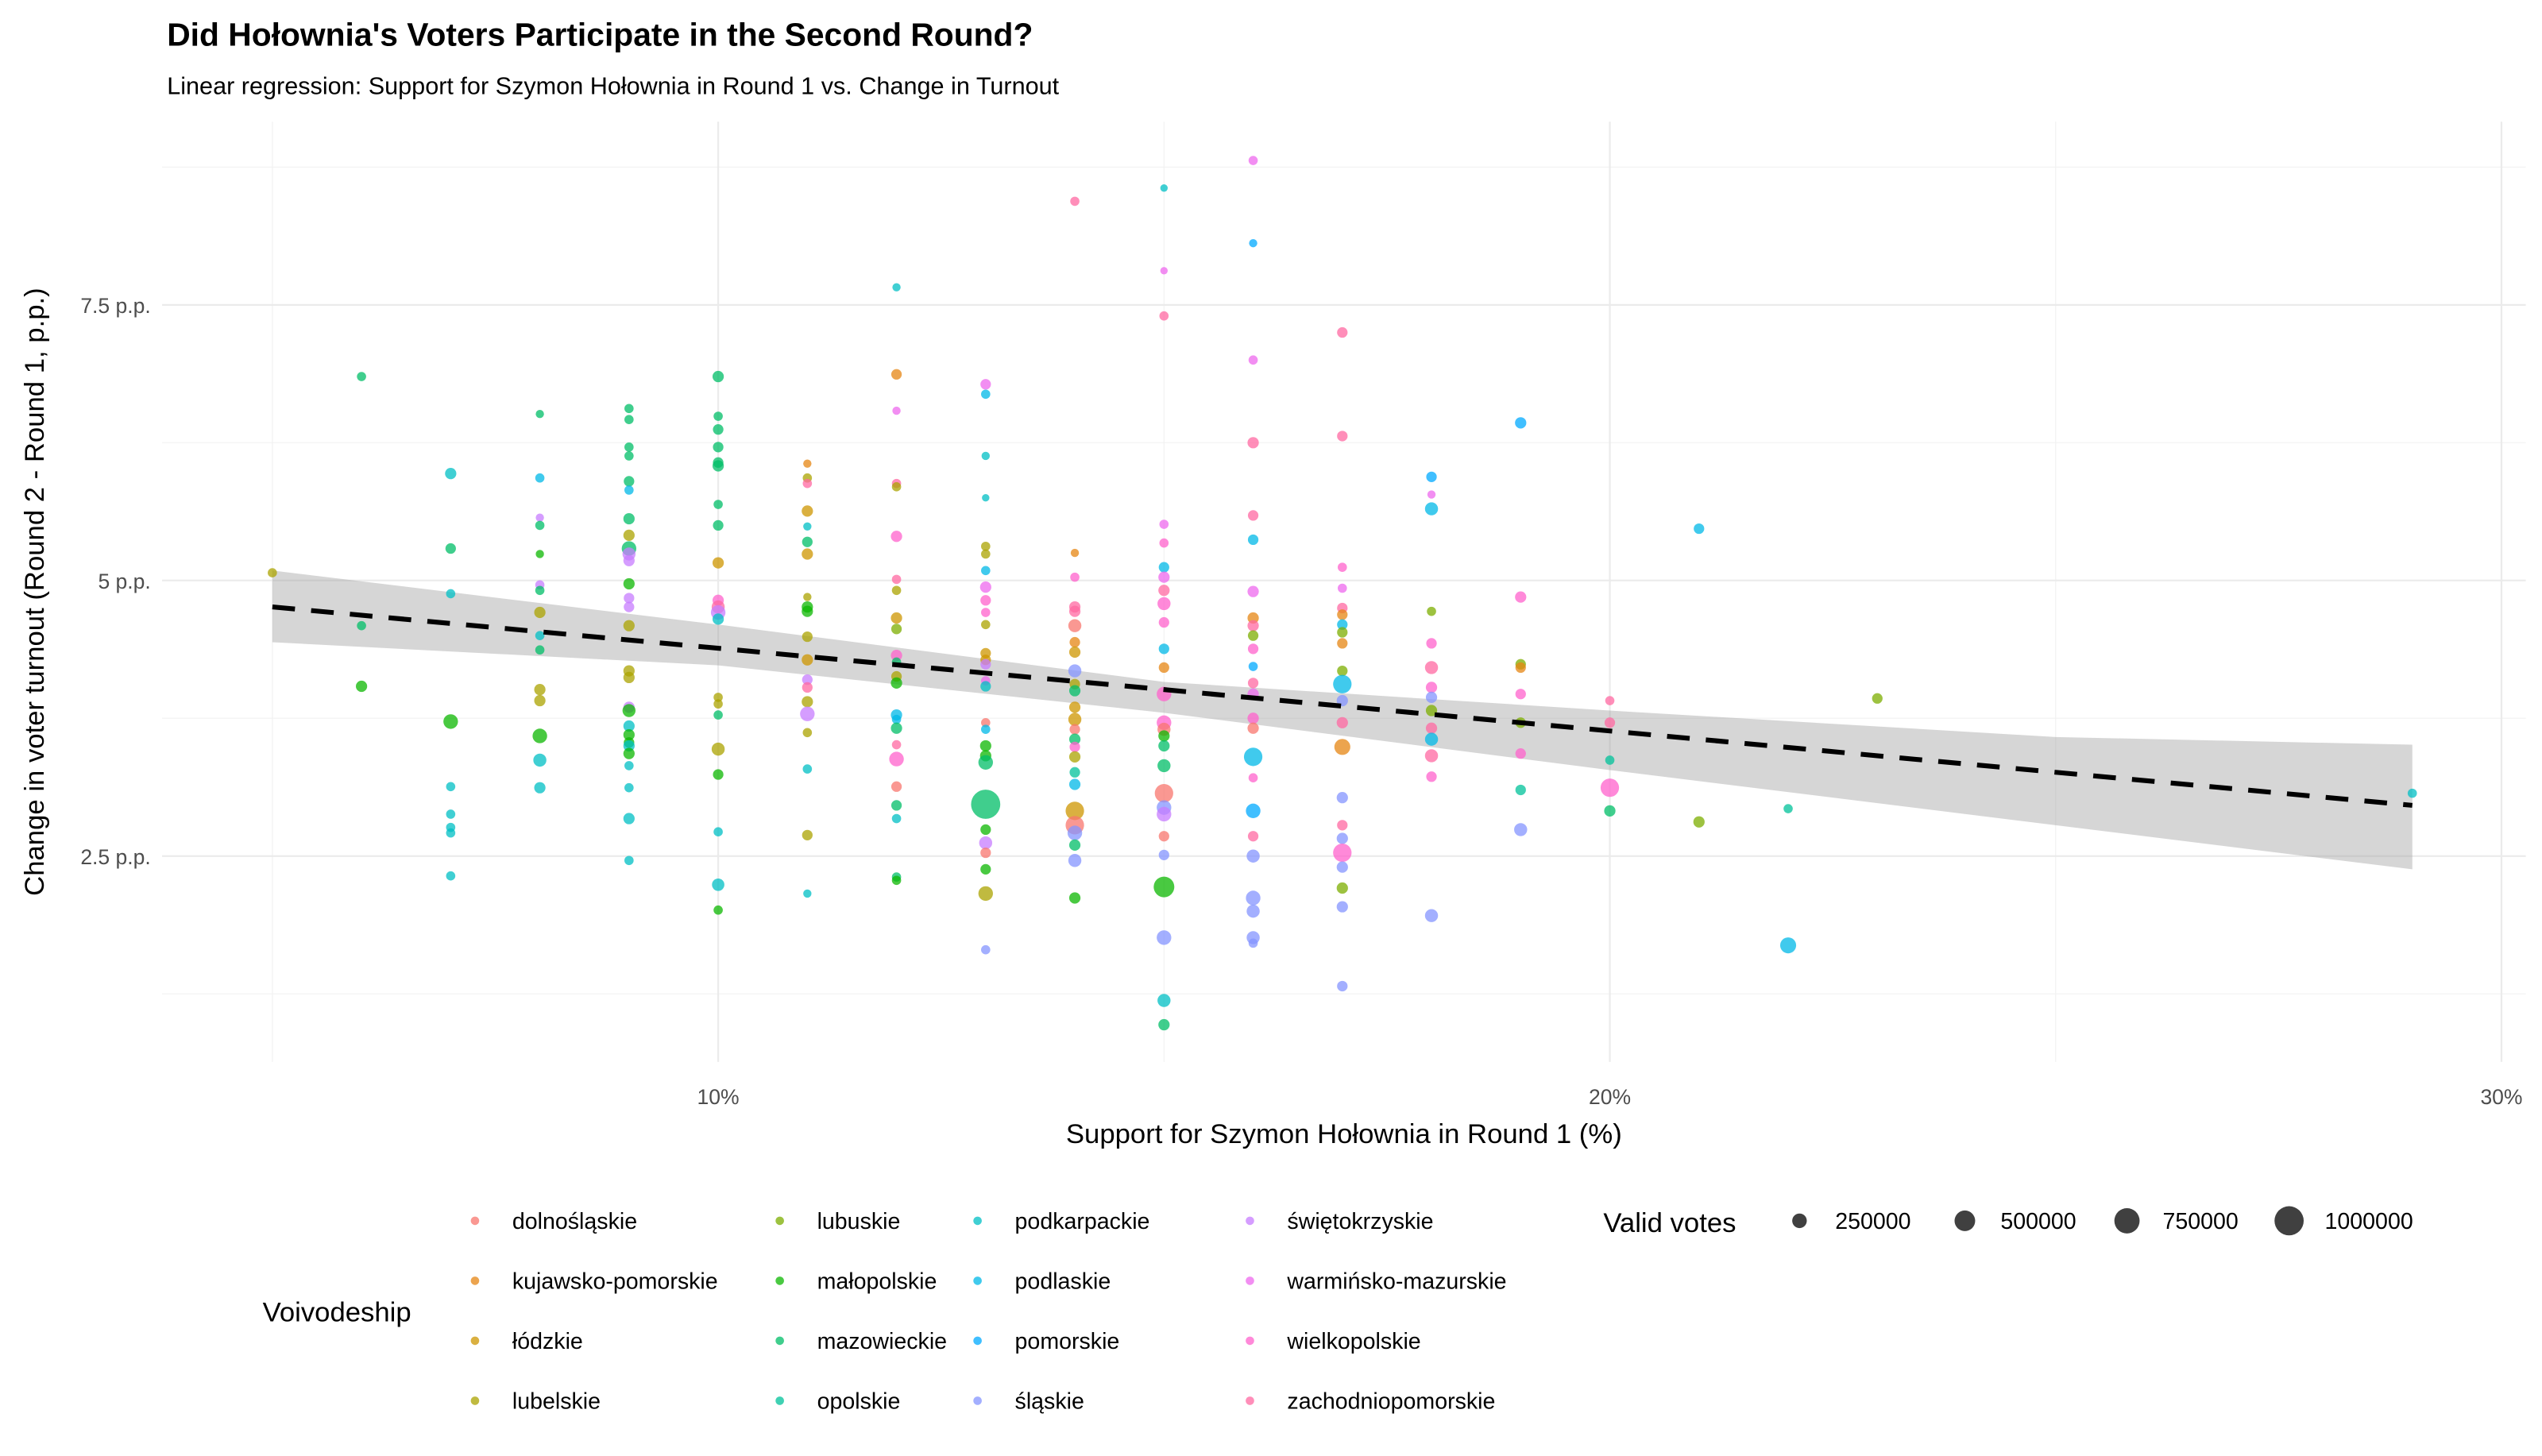  I want to click on y-tick-label: 7.5 p.p., so click(115, 306).